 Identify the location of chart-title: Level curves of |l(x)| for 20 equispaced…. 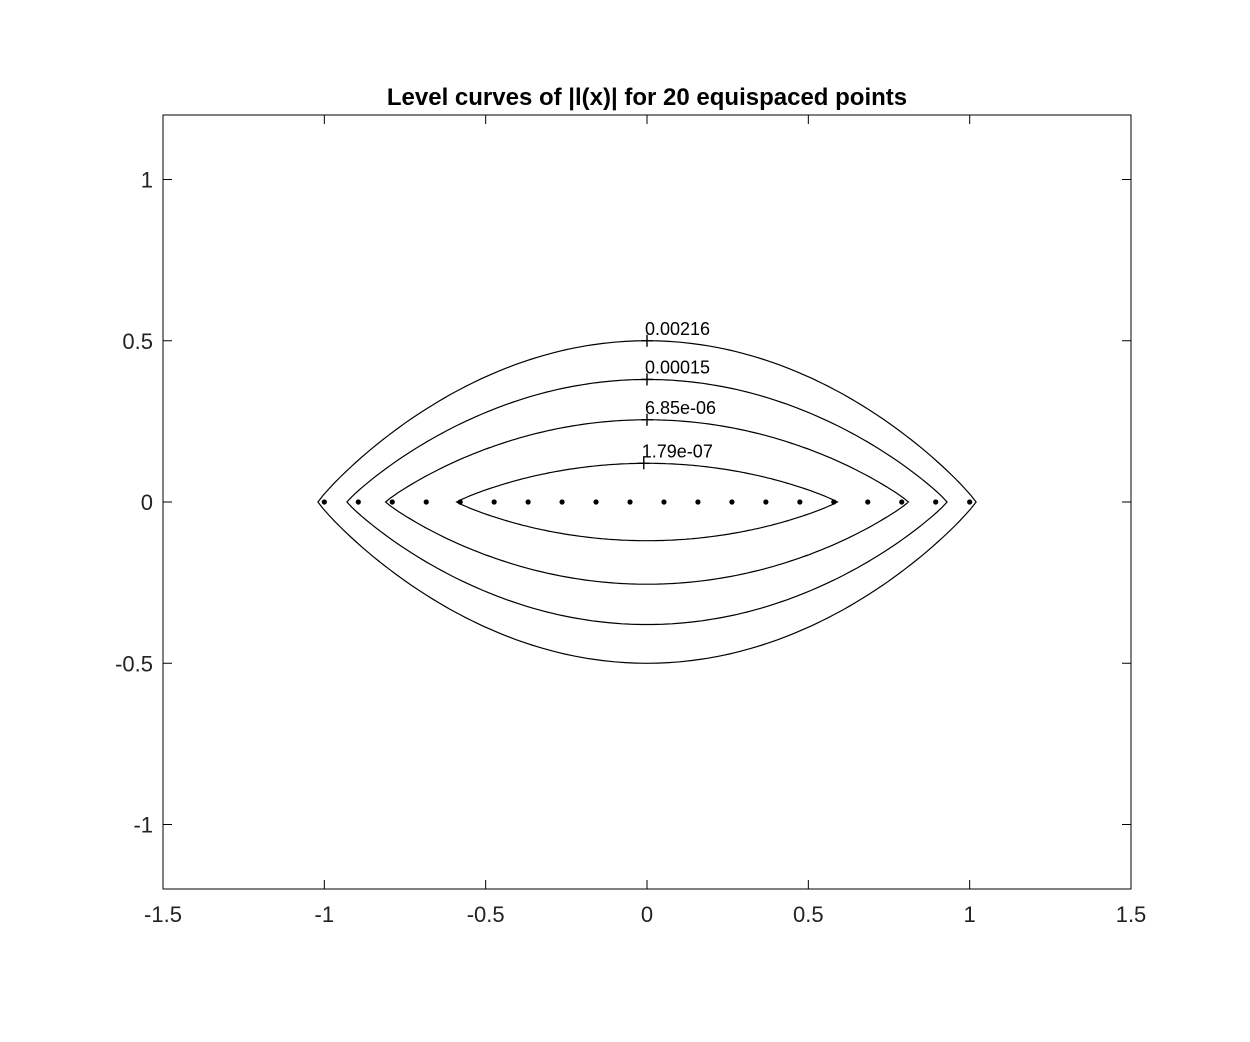
(647, 97).